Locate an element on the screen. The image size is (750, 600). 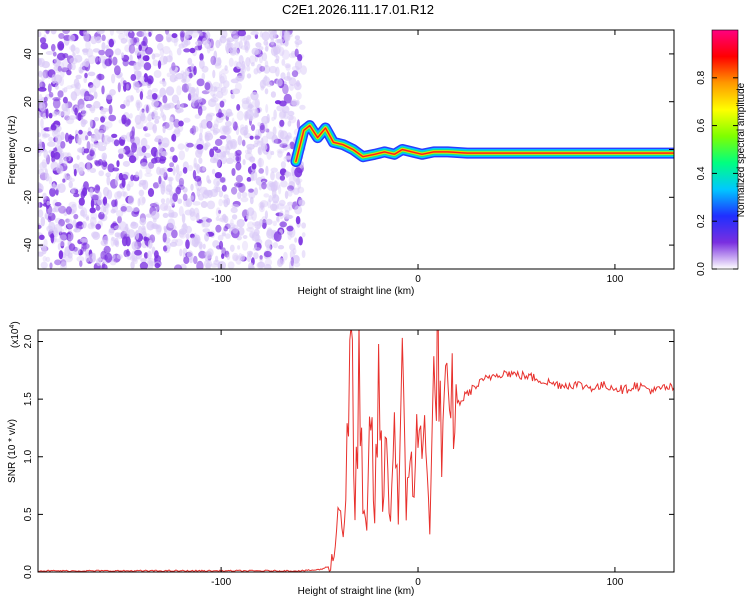
colorbar-tick-label: 0.2 is located at coordinates (701, 221).